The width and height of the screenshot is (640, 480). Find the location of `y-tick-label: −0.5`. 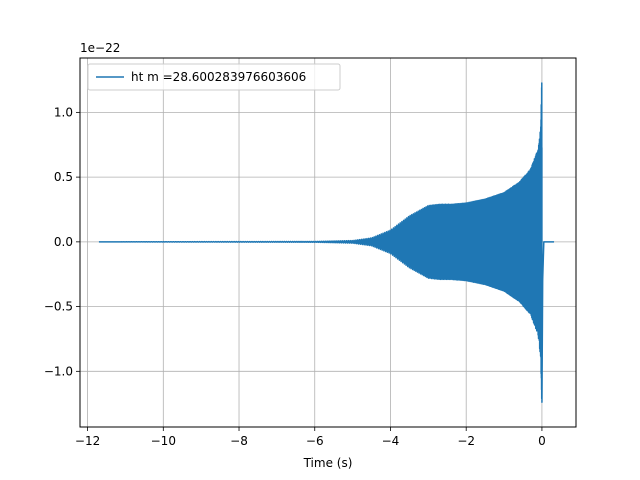

y-tick-label: −0.5 is located at coordinates (58, 307).